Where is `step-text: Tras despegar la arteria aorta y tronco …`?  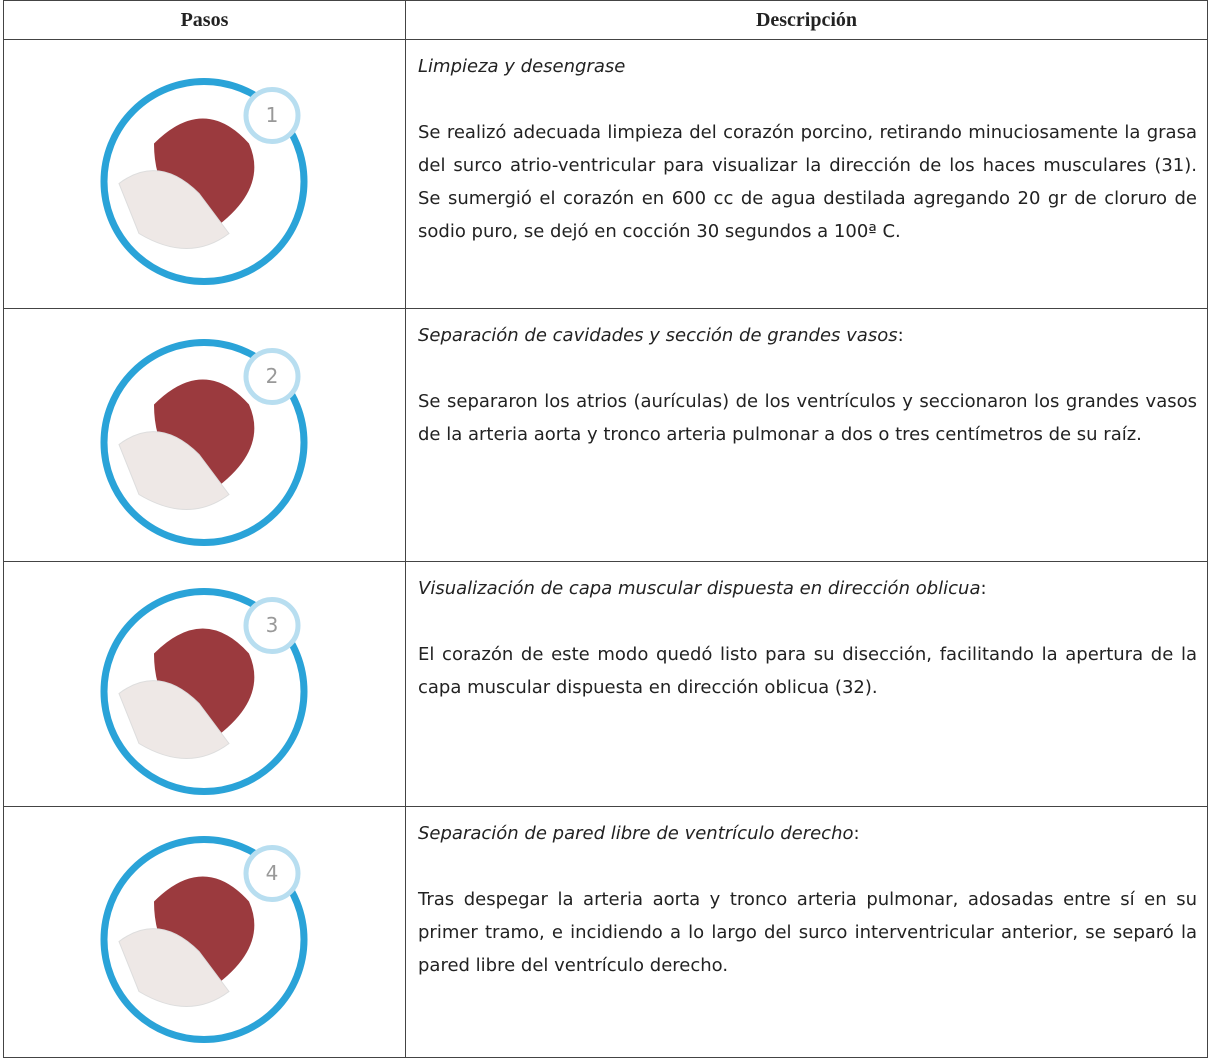
step-text: Tras despegar la arteria aorta y tronco … is located at coordinates (807, 932).